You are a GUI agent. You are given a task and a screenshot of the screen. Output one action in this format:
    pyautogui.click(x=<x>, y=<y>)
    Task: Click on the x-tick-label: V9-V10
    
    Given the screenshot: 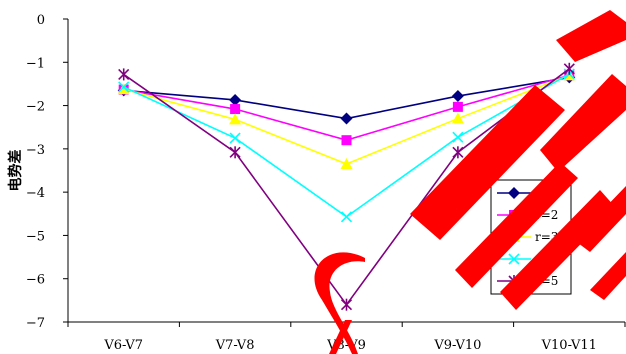 What is the action you would take?
    pyautogui.click(x=457, y=345)
    